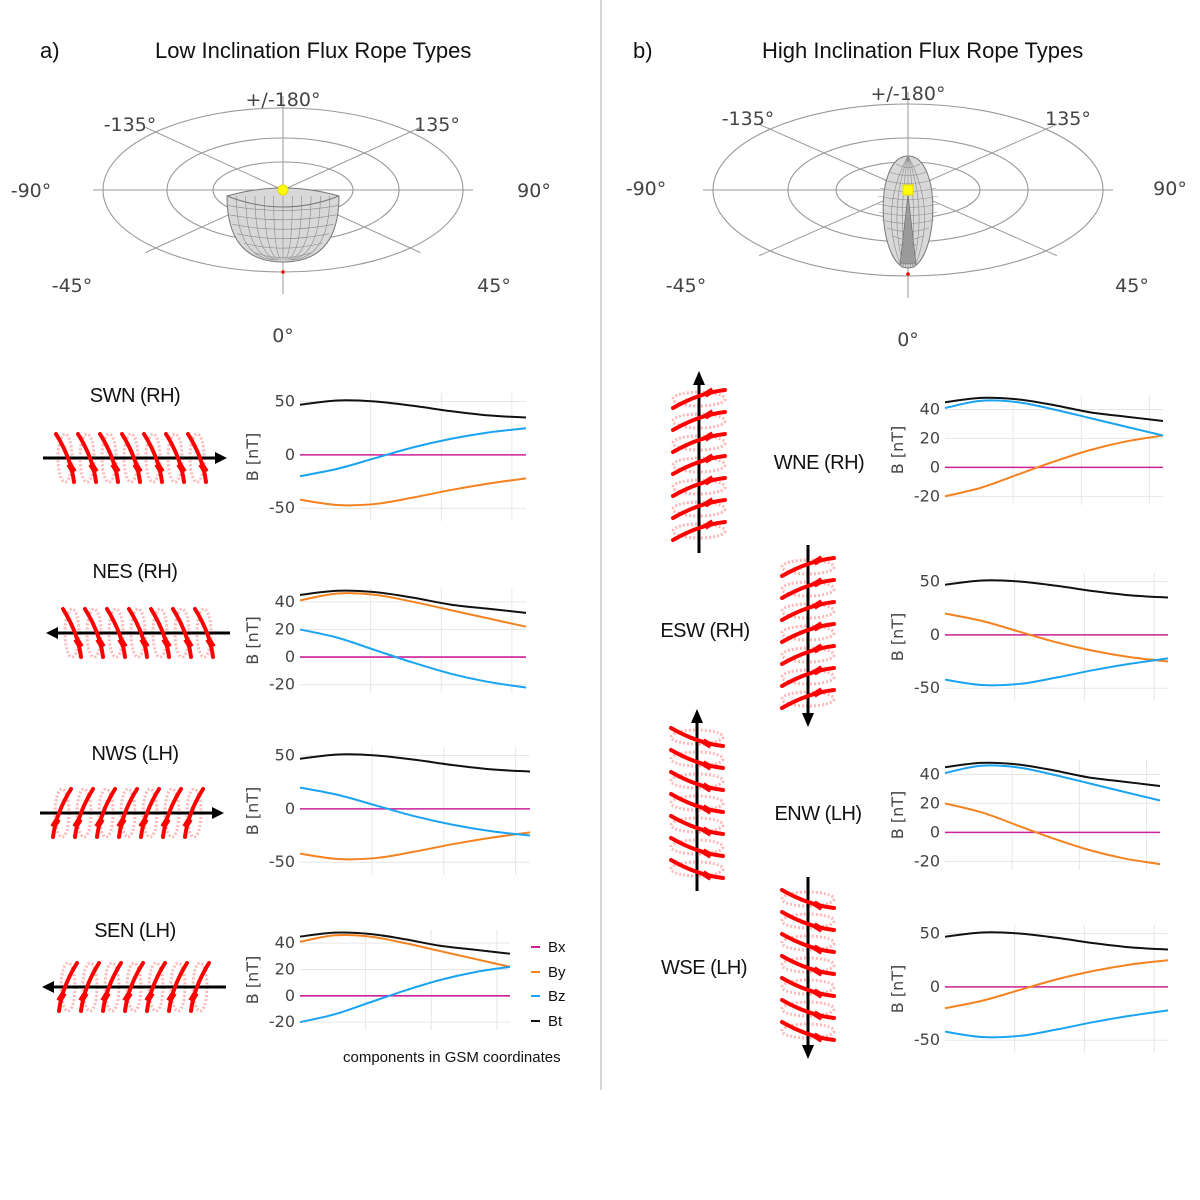  Describe the element at coordinates (548, 984) in the screenshot. I see `legend: Bx By Bz Bt` at that location.